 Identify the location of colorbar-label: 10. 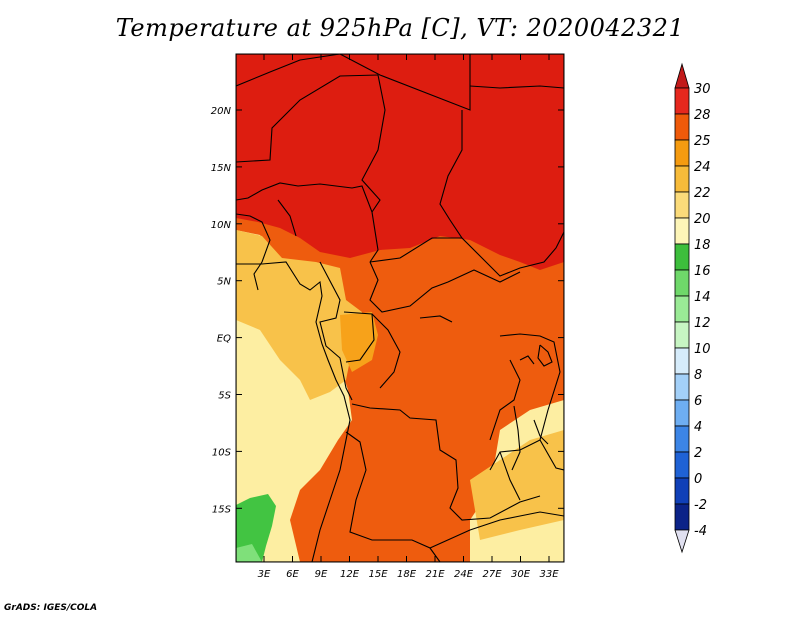
(702, 349).